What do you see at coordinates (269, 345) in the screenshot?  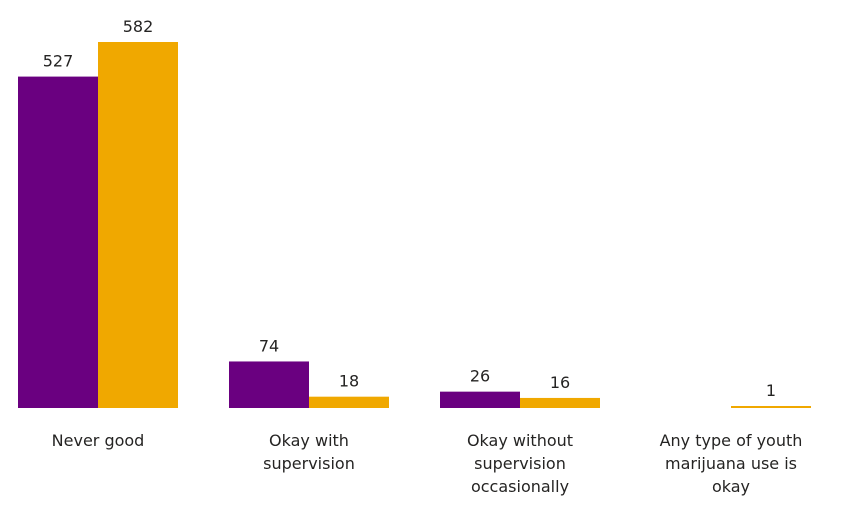 I see `data-label-s1-2: 74` at bounding box center [269, 345].